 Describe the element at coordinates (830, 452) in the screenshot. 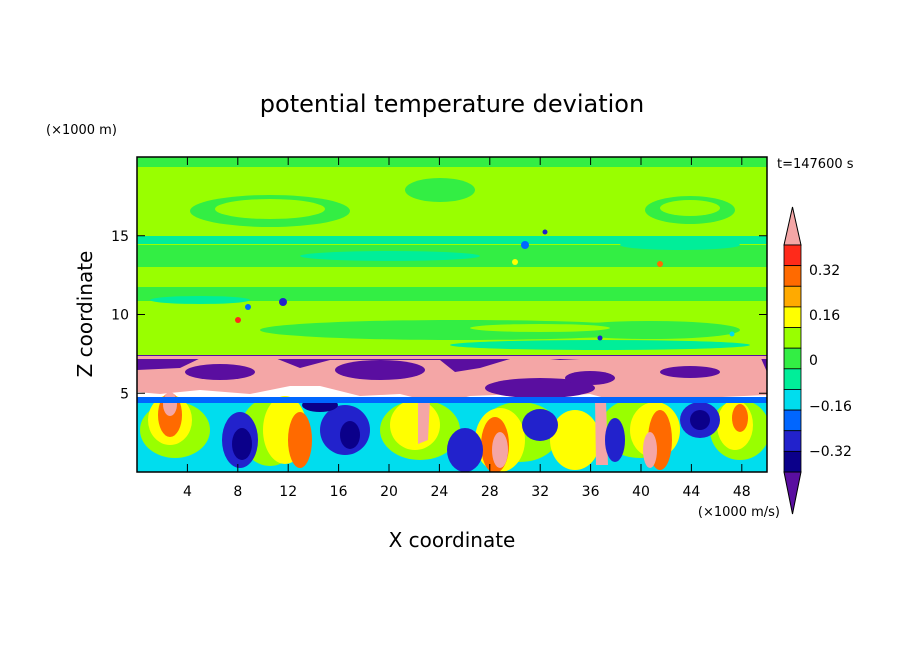

I see `colorbar-label: −0.32` at that location.